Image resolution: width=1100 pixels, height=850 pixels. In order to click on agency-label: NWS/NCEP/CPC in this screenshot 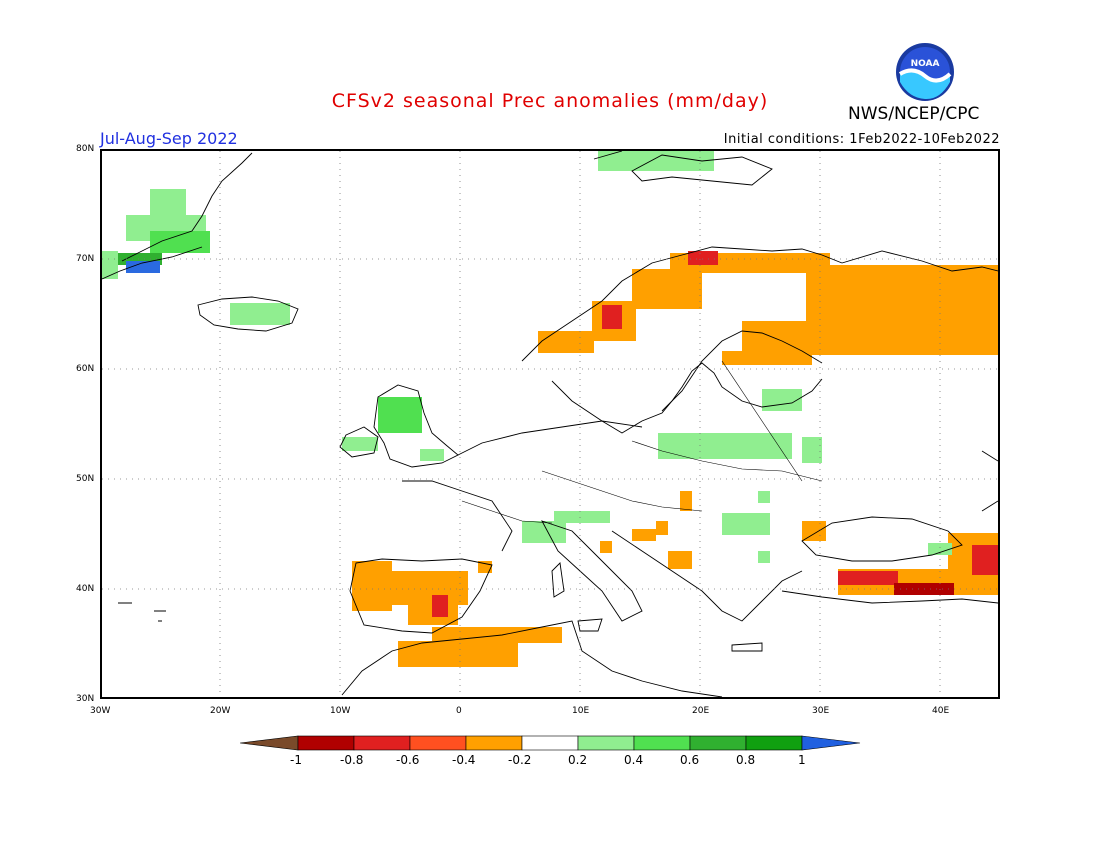, I will do `click(914, 114)`.